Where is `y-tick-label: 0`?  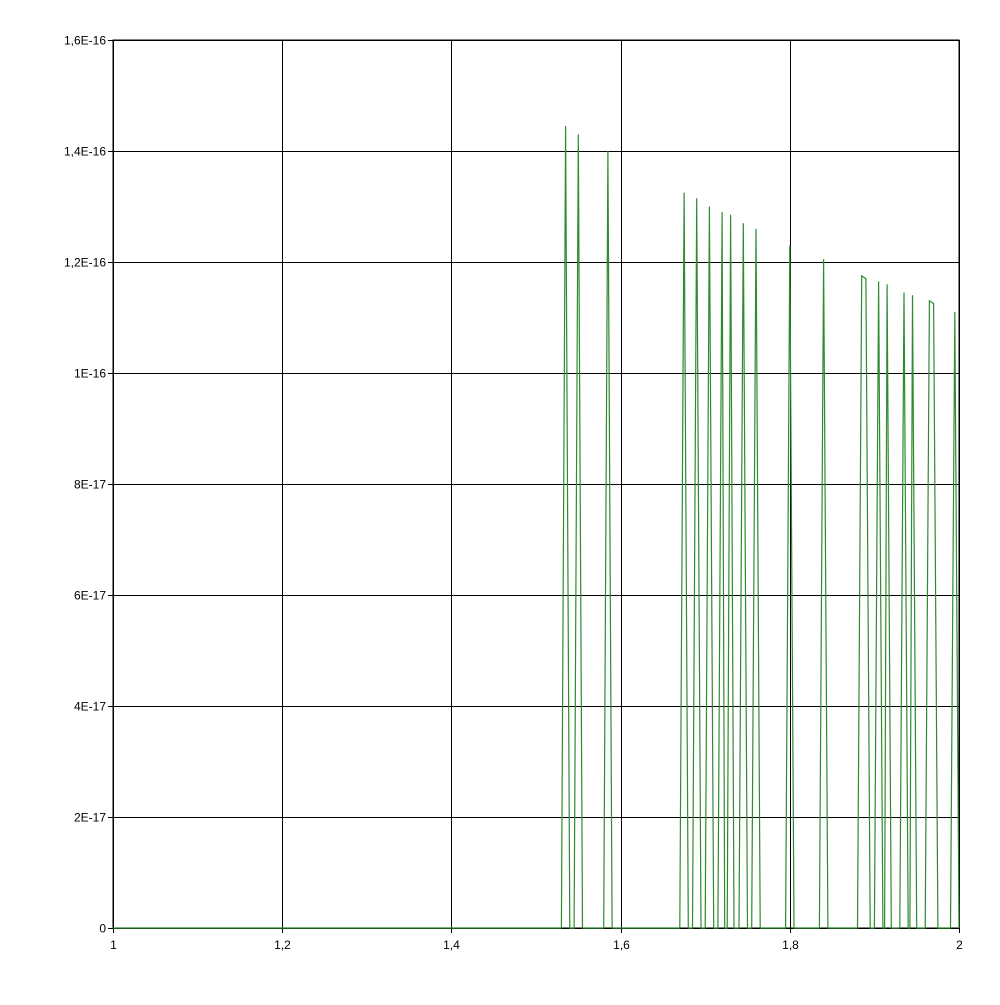
y-tick-label: 0 is located at coordinates (102, 929).